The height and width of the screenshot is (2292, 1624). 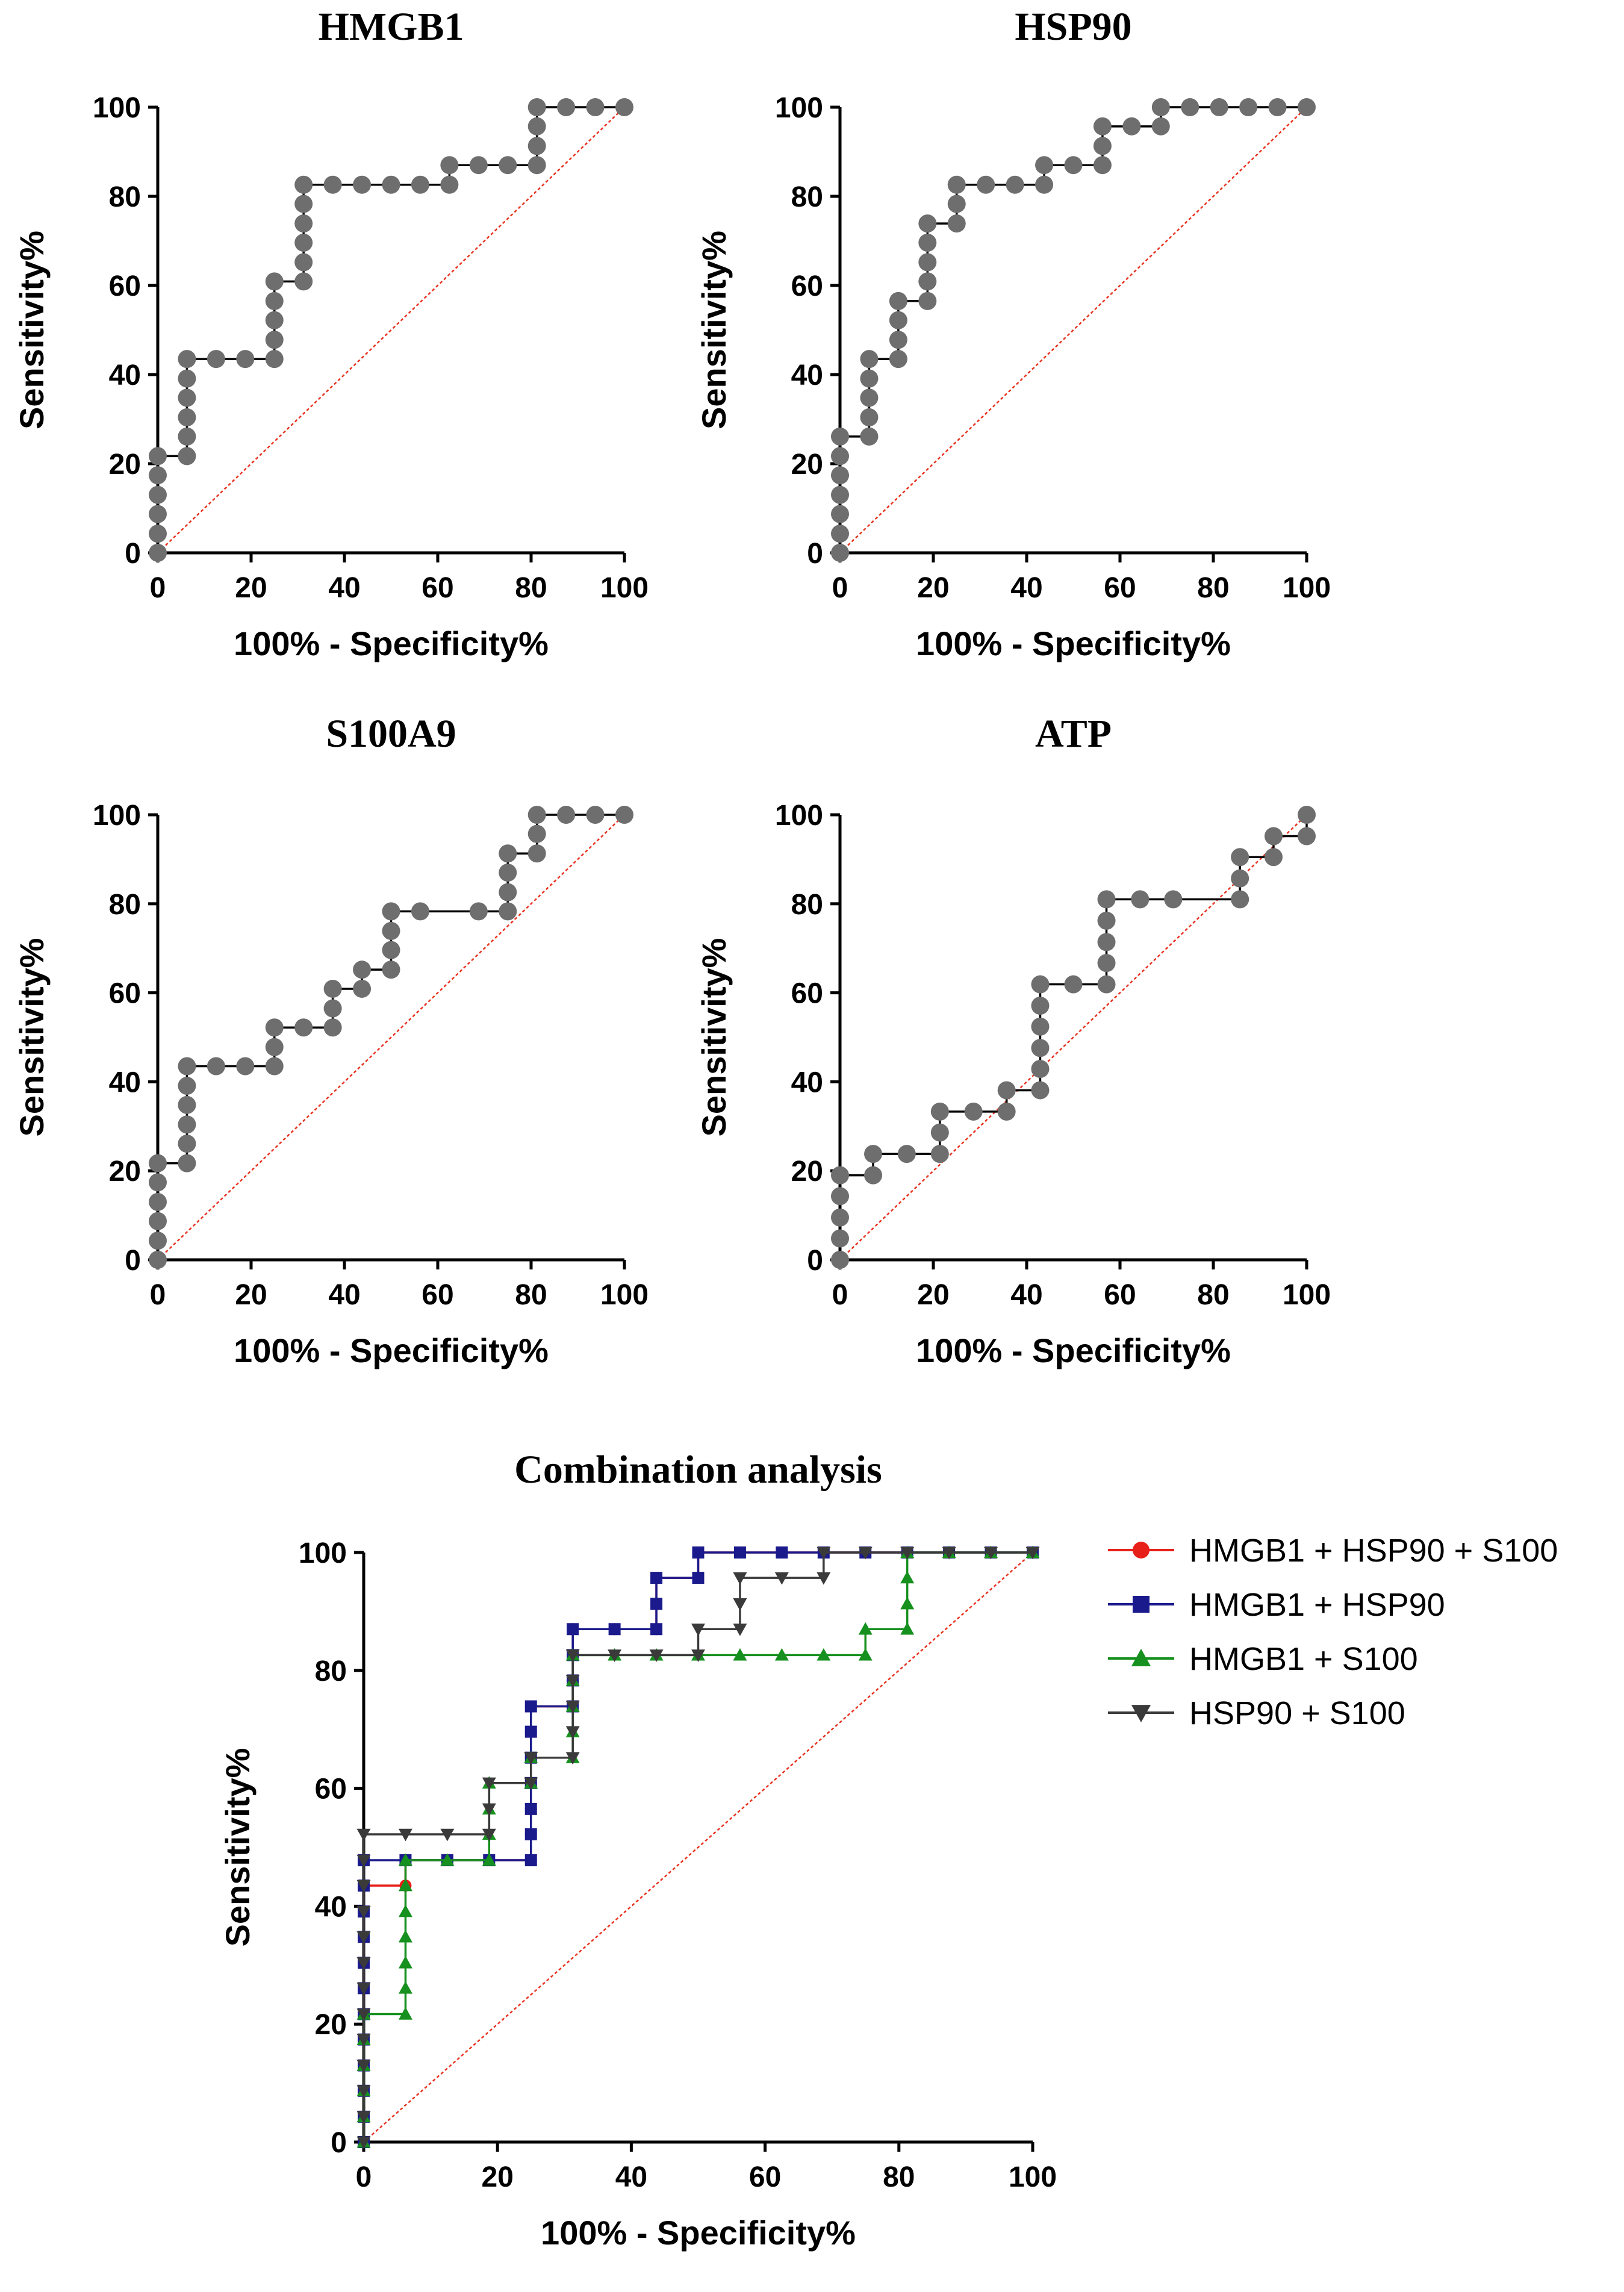 I want to click on x-tick-label: 100, so click(x=1033, y=2177).